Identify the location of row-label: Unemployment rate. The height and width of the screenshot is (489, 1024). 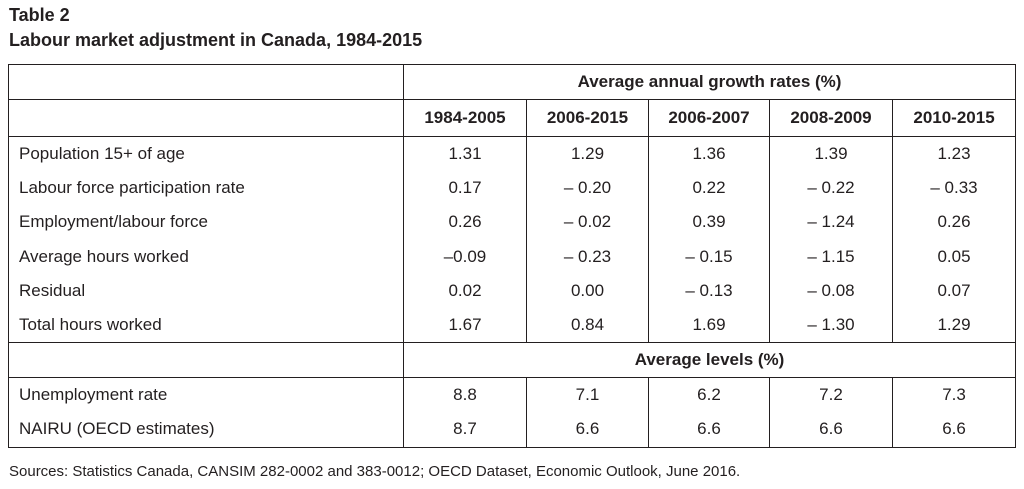
(206, 395).